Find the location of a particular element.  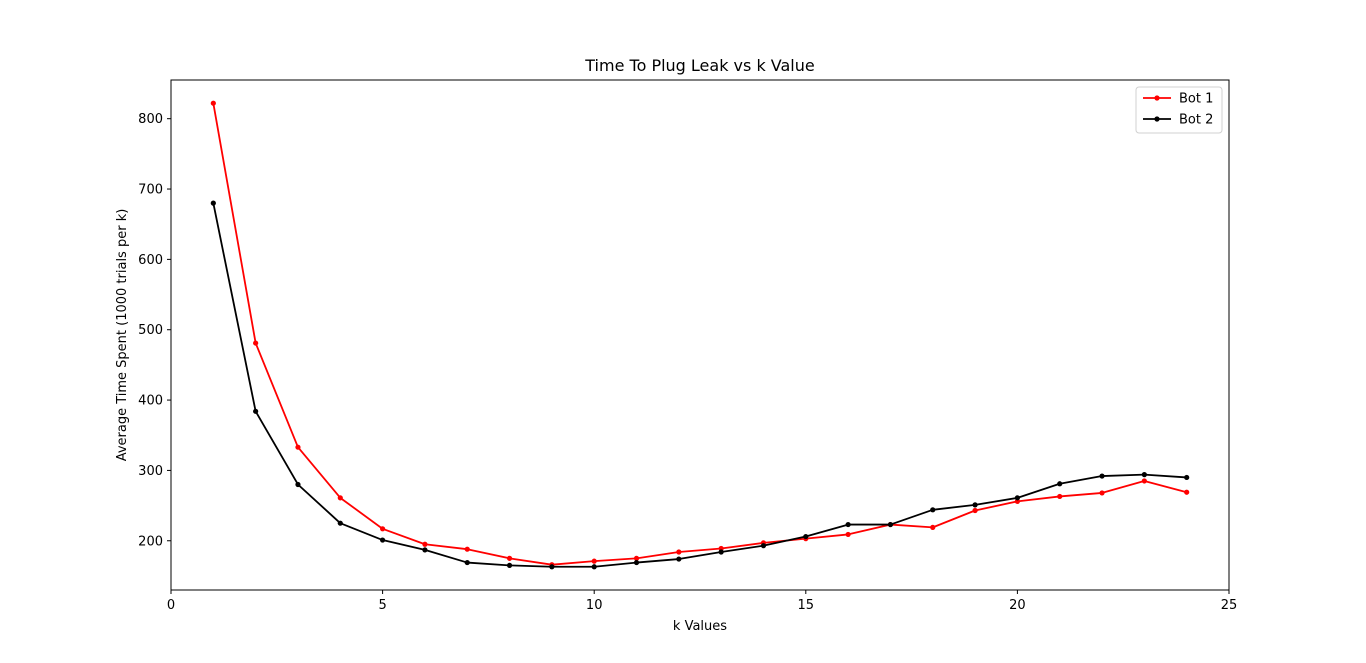

y-tick-label: 300 is located at coordinates (150, 471).